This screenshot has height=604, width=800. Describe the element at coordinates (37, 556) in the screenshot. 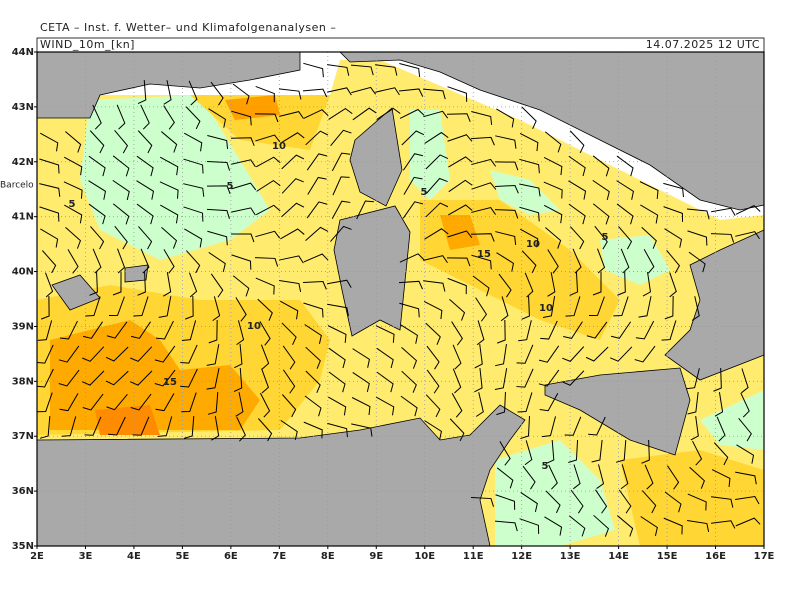

I see `lon-label: 2E` at that location.